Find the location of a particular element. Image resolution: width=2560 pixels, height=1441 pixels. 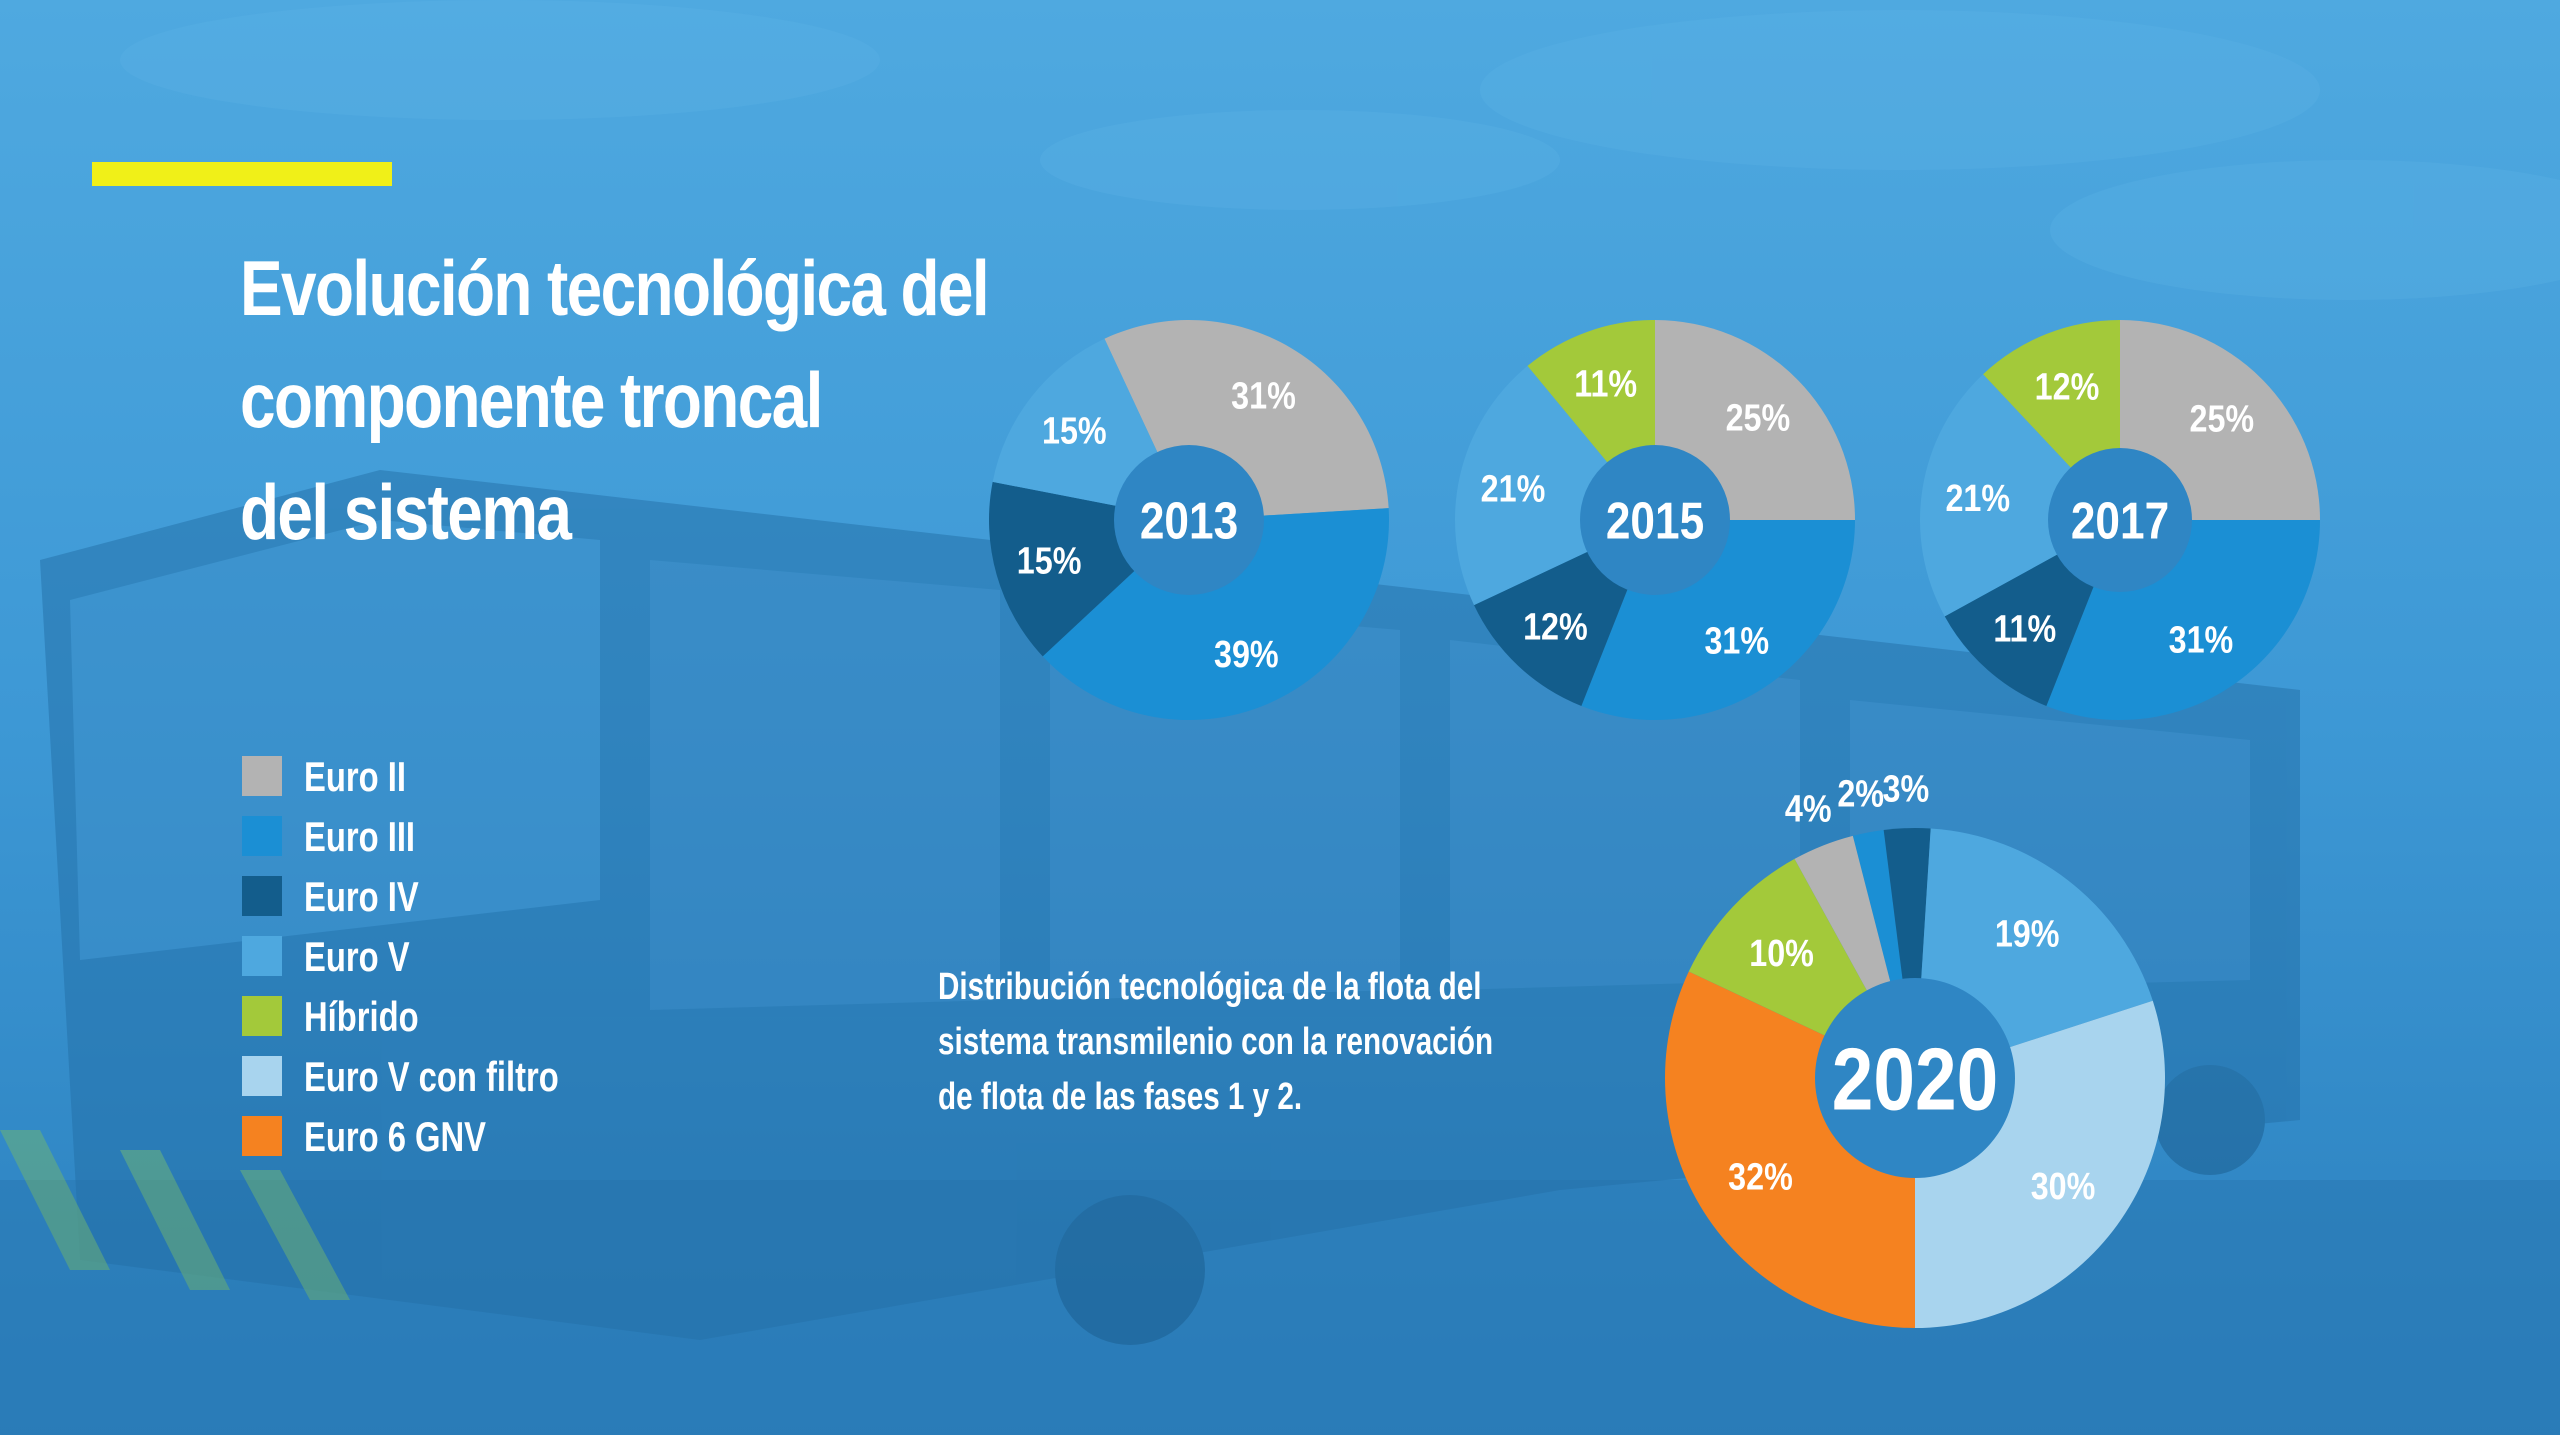

legend-label: Euro V is located at coordinates (357, 956).